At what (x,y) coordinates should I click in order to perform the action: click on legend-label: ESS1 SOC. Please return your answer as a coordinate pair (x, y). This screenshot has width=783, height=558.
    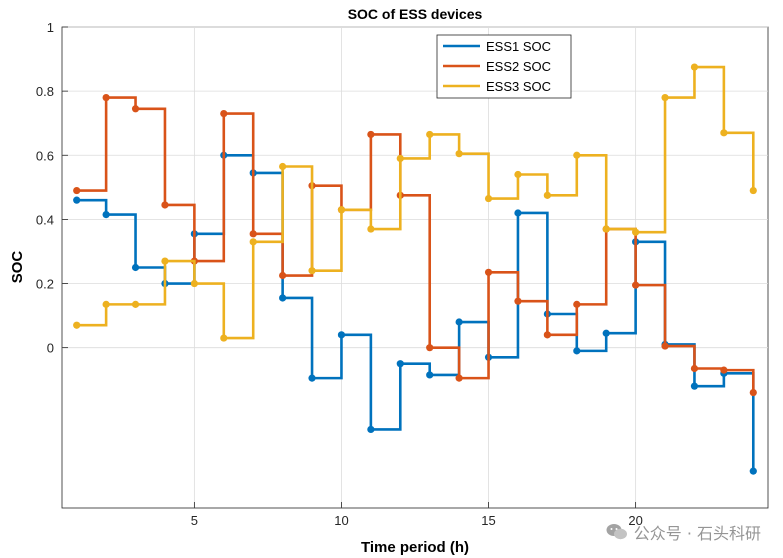
    Looking at the image, I should click on (518, 46).